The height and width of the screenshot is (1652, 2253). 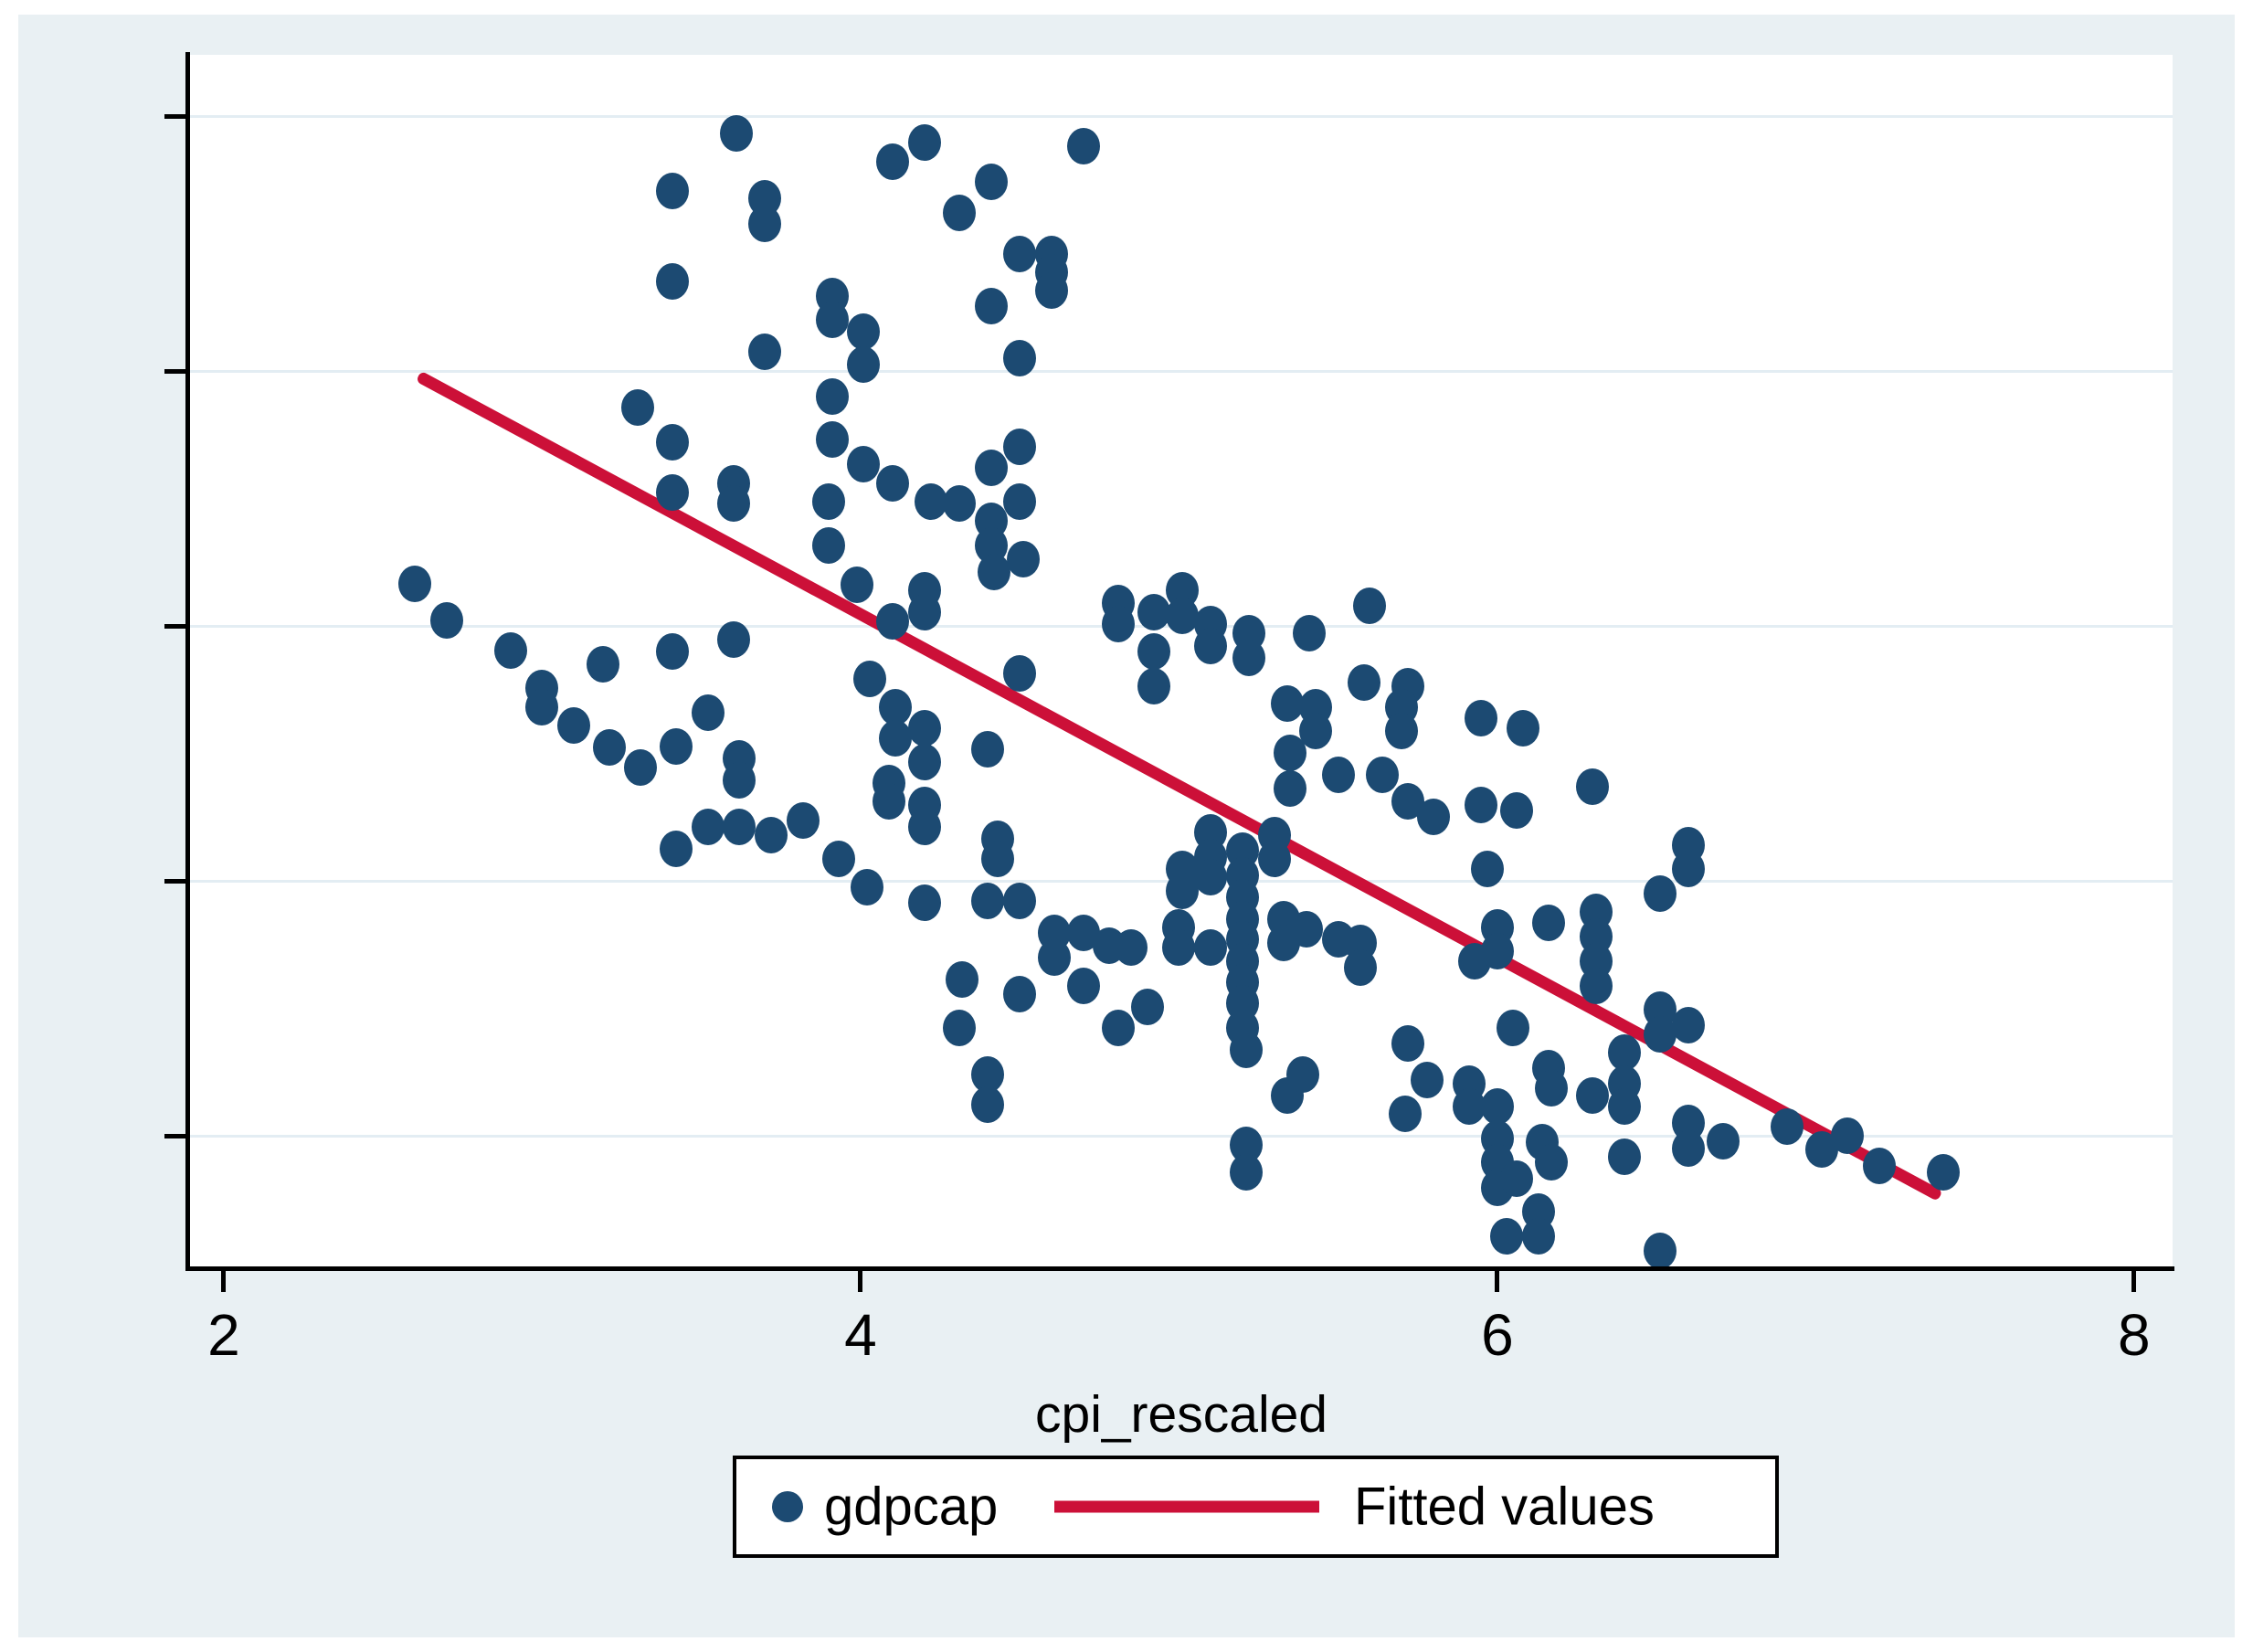 I want to click on y-axis-line, so click(x=188, y=662).